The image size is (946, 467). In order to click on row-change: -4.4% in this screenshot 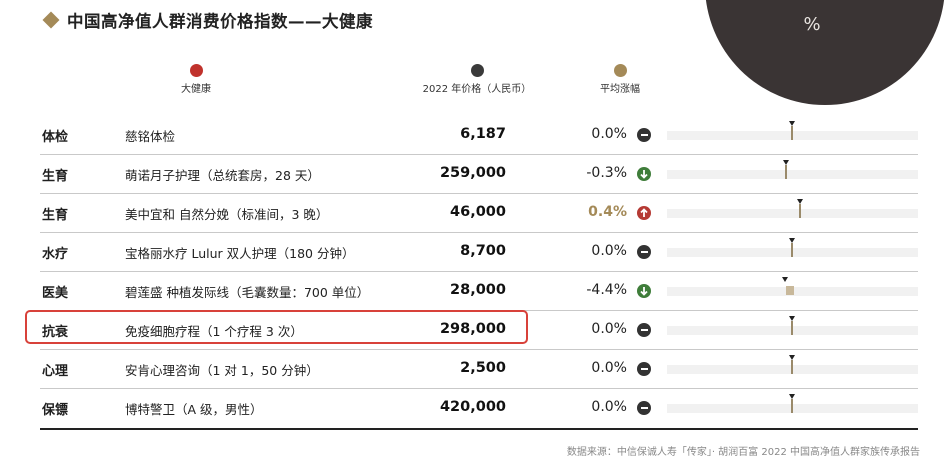, I will do `click(606, 290)`.